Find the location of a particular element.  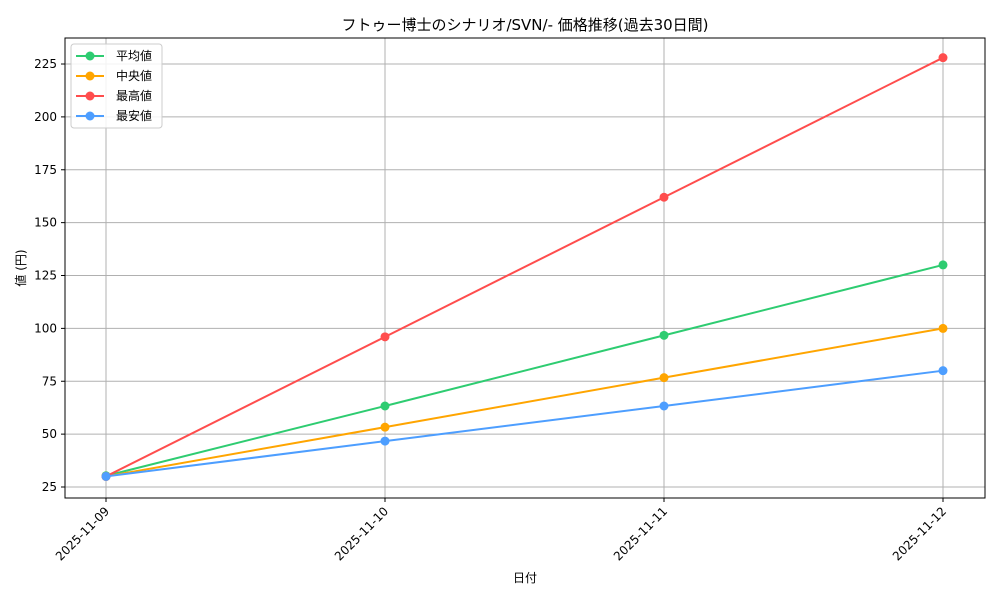

y-tick-label: 200 is located at coordinates (45, 117).